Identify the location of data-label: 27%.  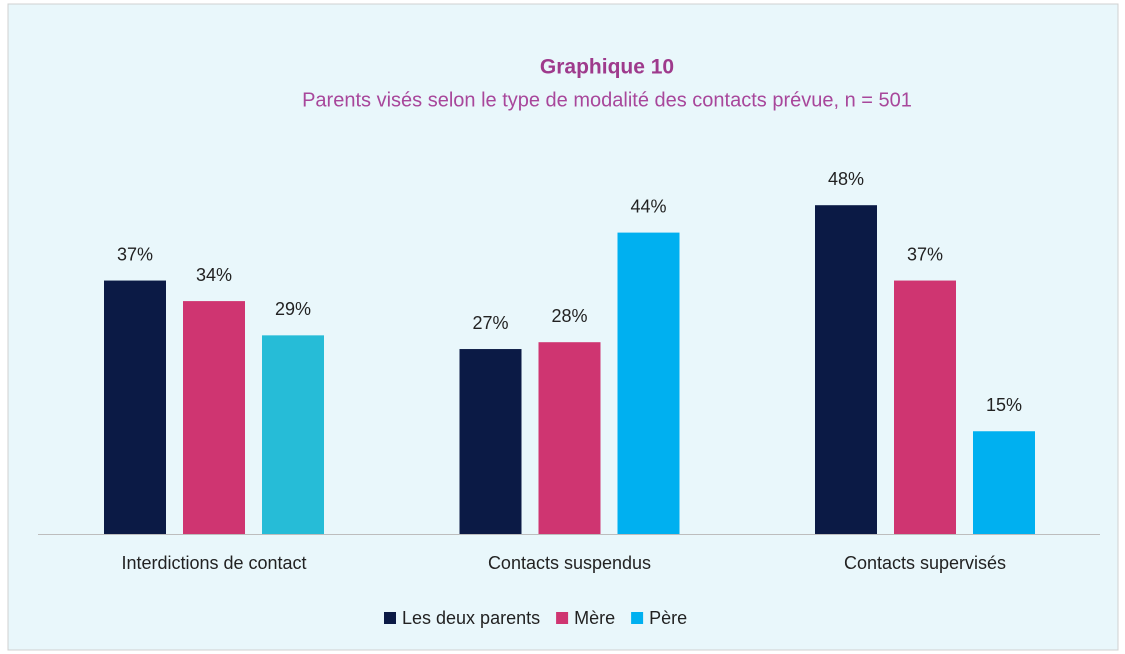
(490, 323).